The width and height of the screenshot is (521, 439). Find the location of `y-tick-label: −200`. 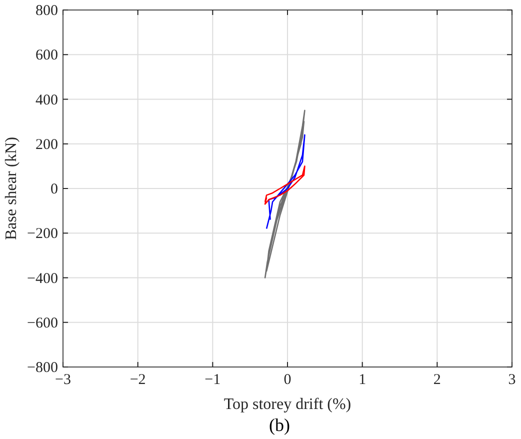

y-tick-label: −200 is located at coordinates (42, 234).